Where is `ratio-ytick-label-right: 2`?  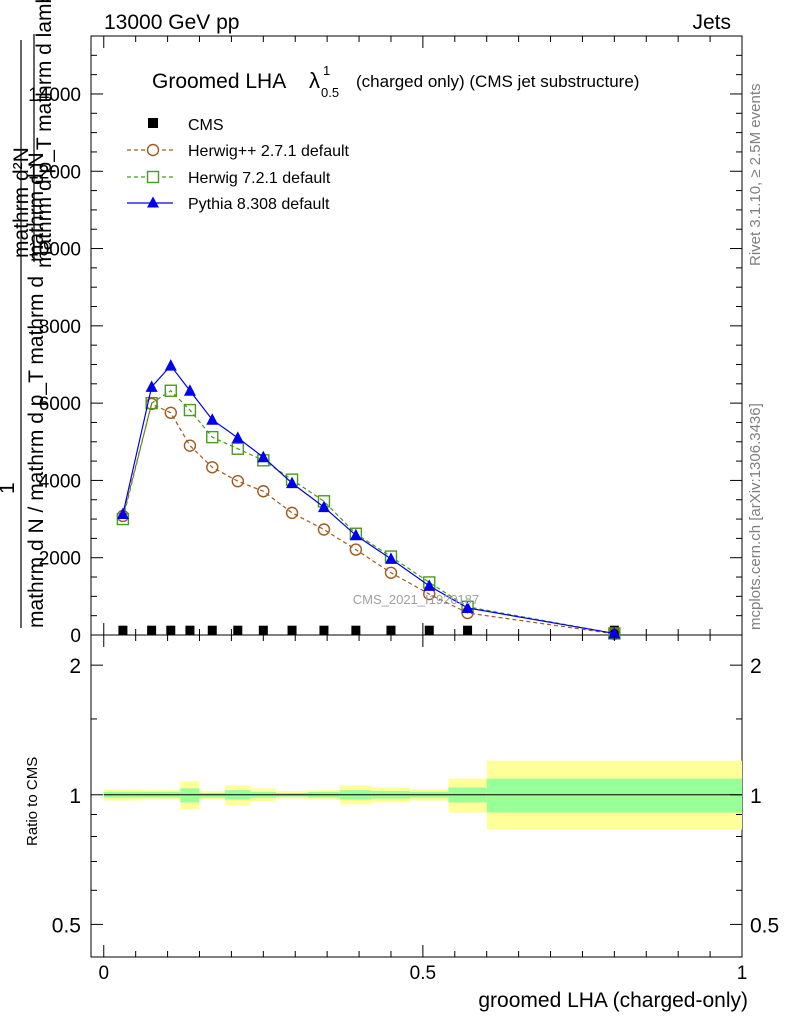
ratio-ytick-label-right: 2 is located at coordinates (756, 666).